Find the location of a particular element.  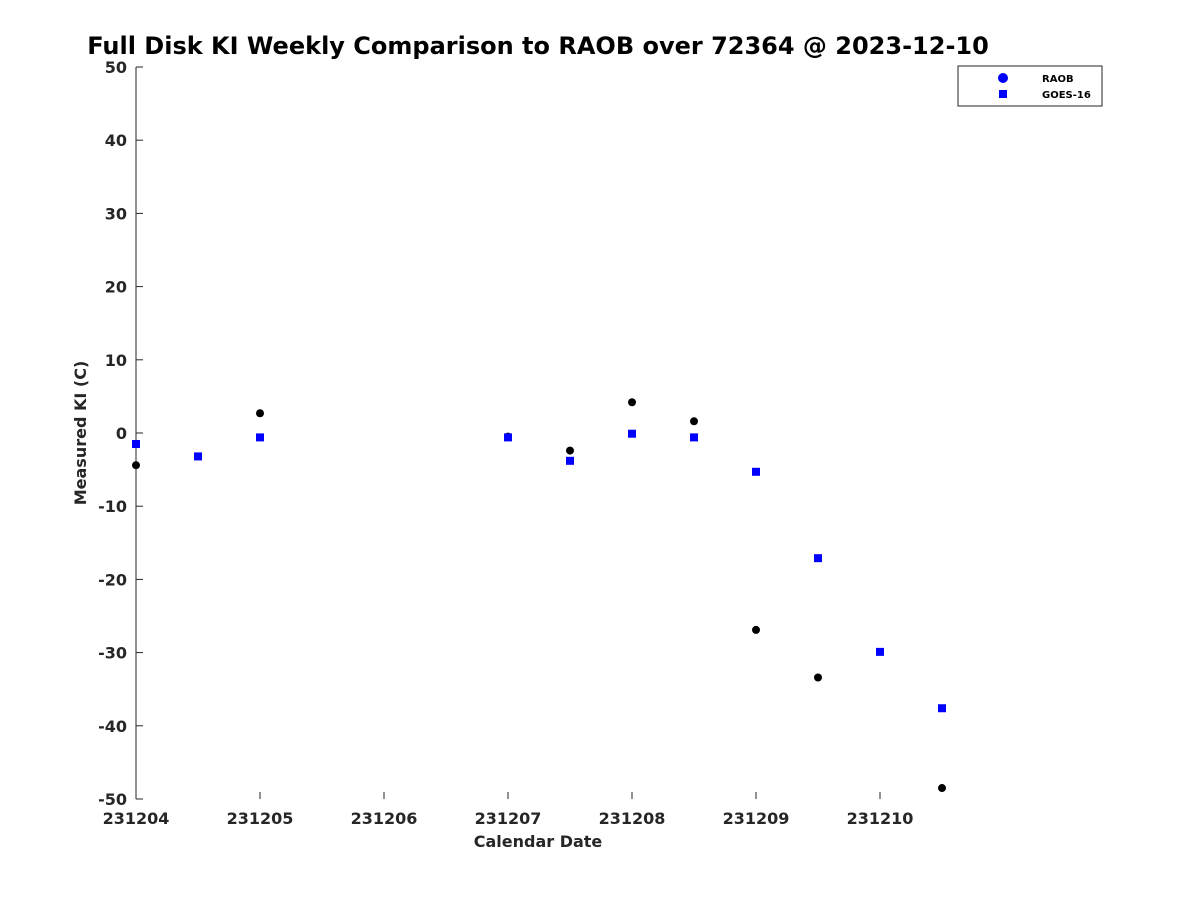

x-tick-label: 231210 is located at coordinates (880, 818).